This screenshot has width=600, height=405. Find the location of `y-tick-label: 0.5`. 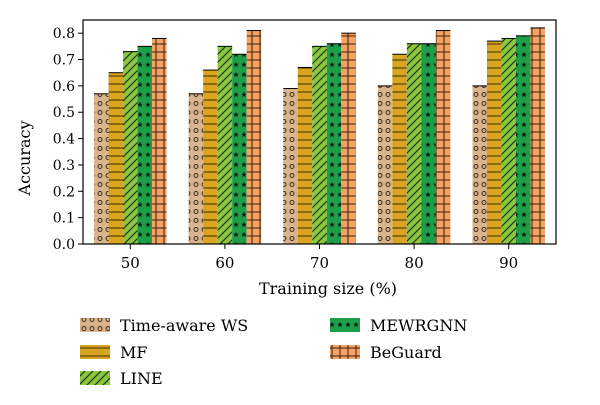

y-tick-label: 0.5 is located at coordinates (64, 113).